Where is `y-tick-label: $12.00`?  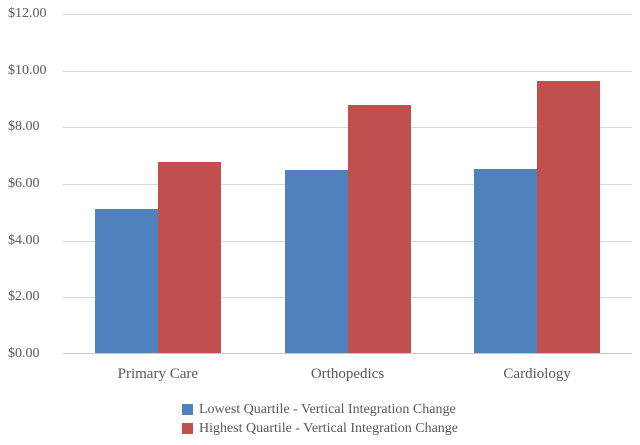 y-tick-label: $12.00 is located at coordinates (27, 13).